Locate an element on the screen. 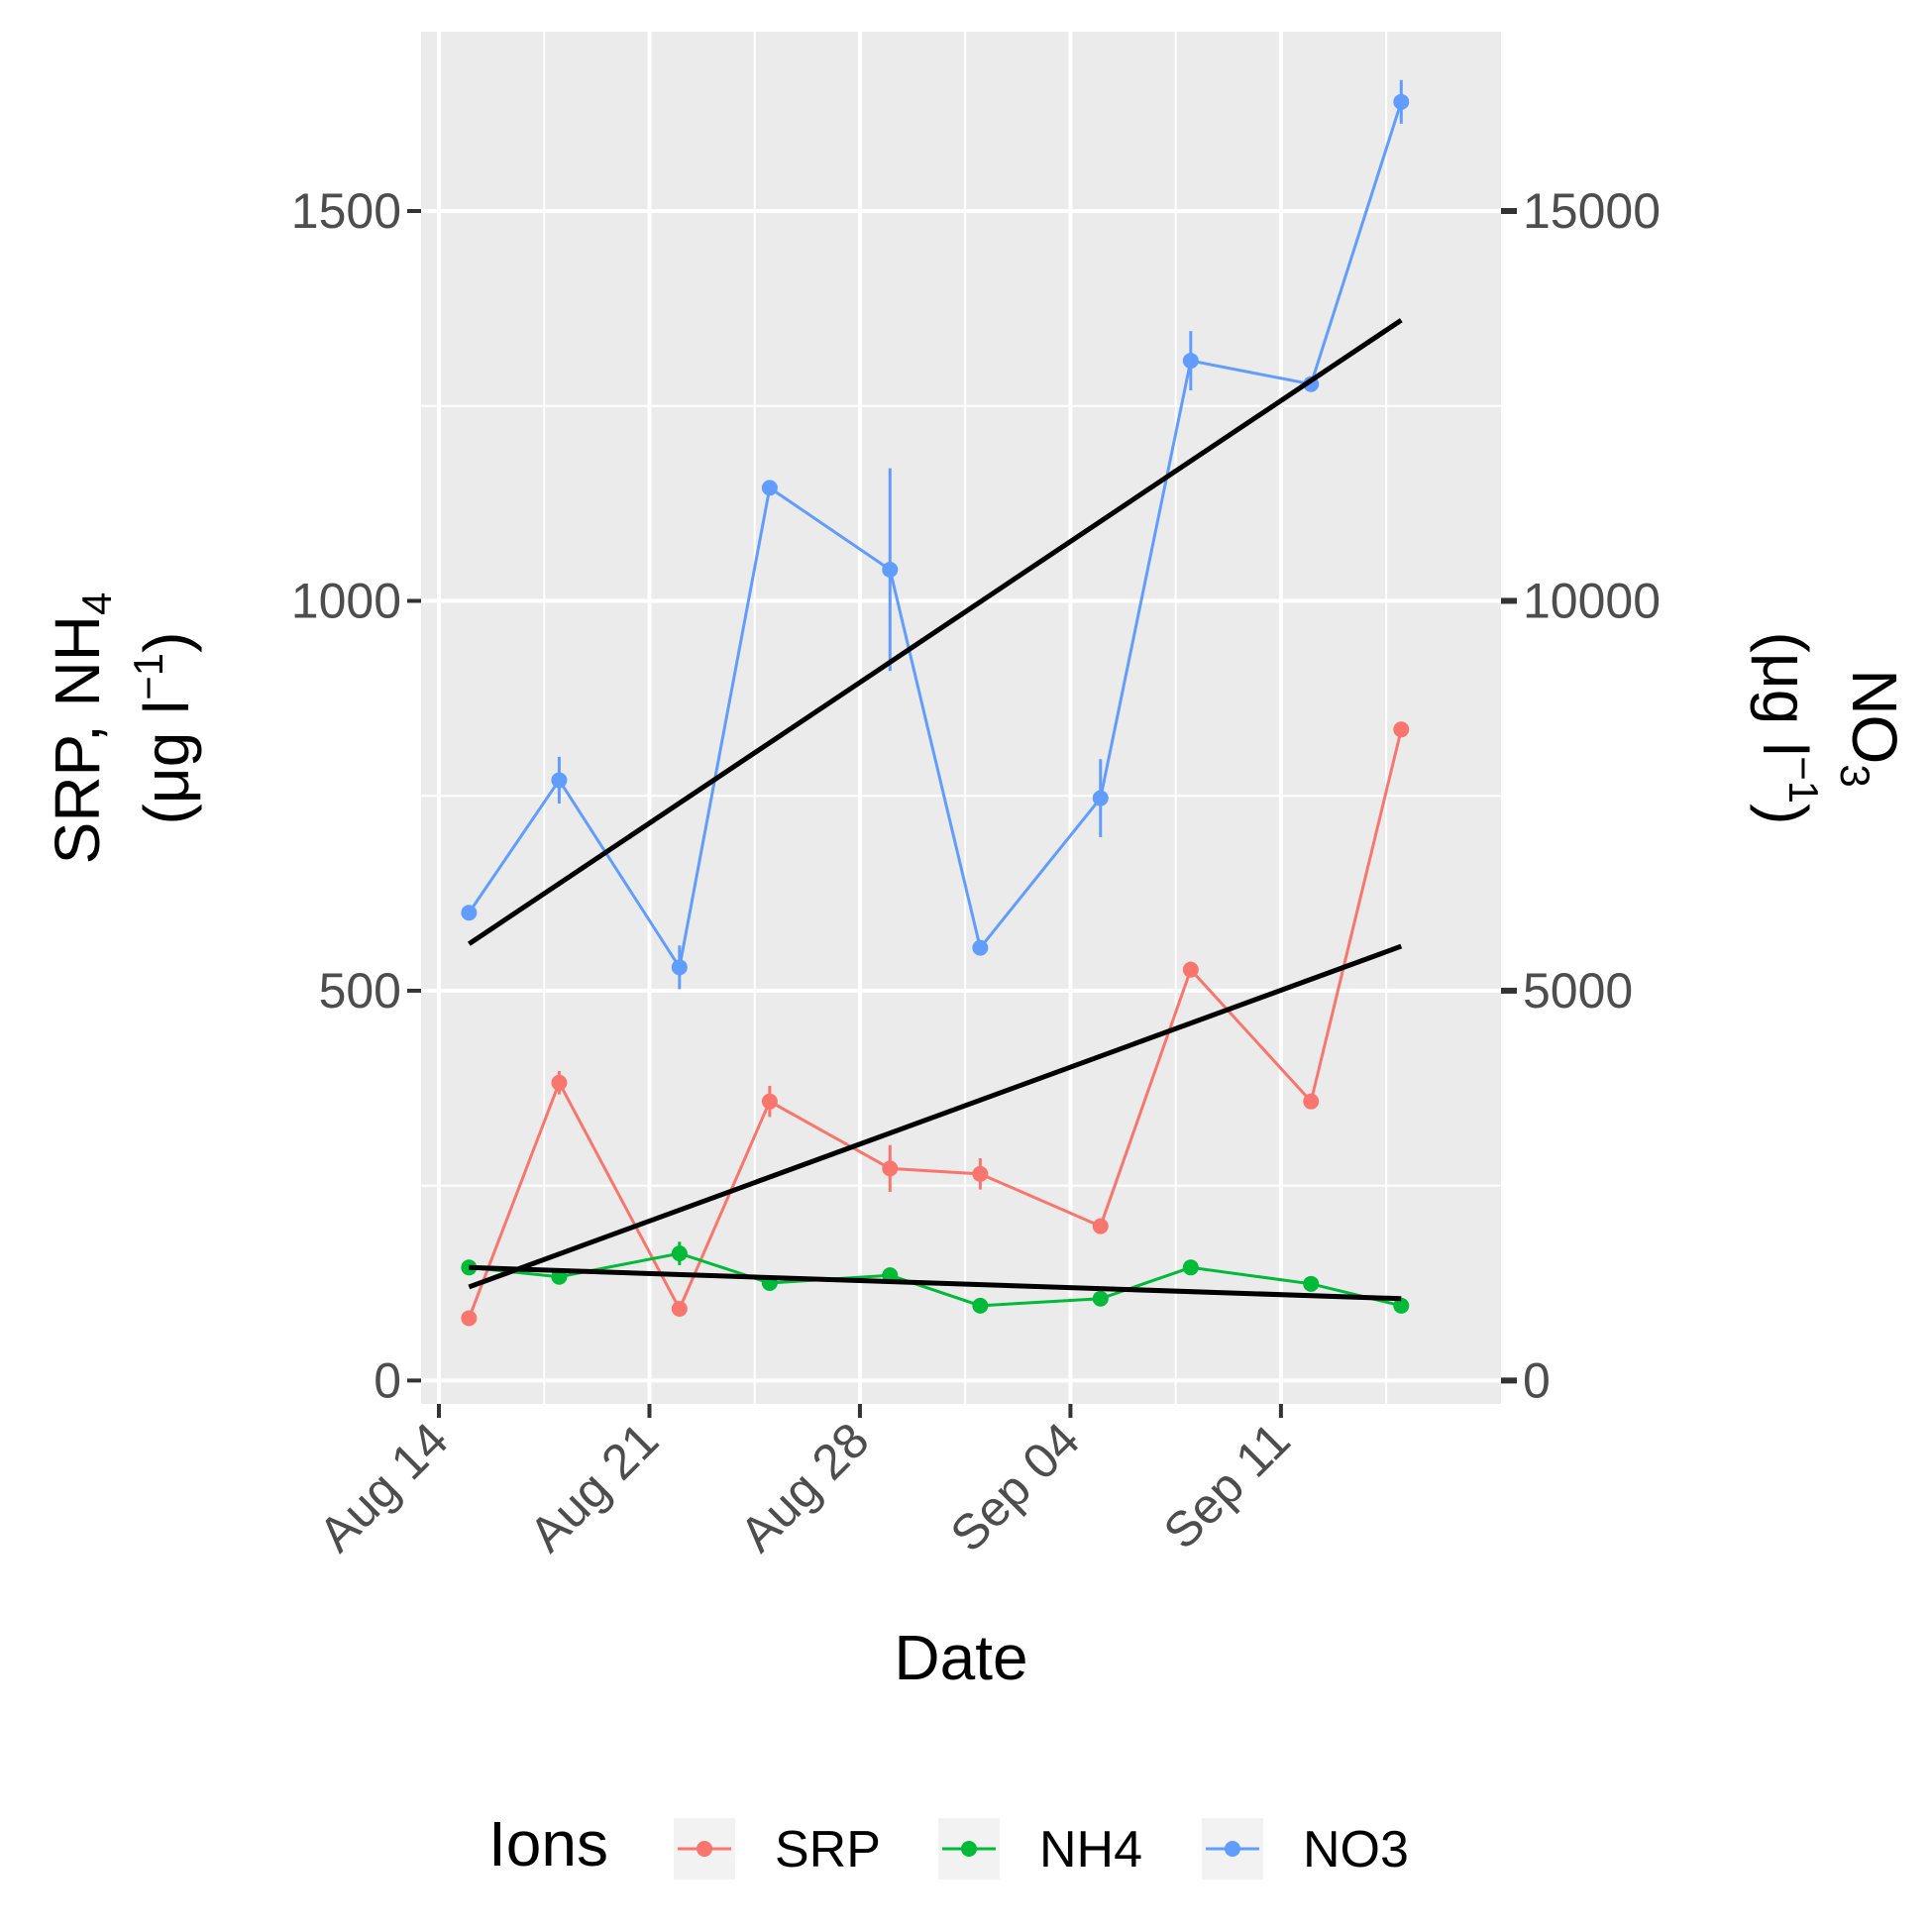 The height and width of the screenshot is (1932, 1932). svg-text: NO3 is located at coordinates (1871, 728).